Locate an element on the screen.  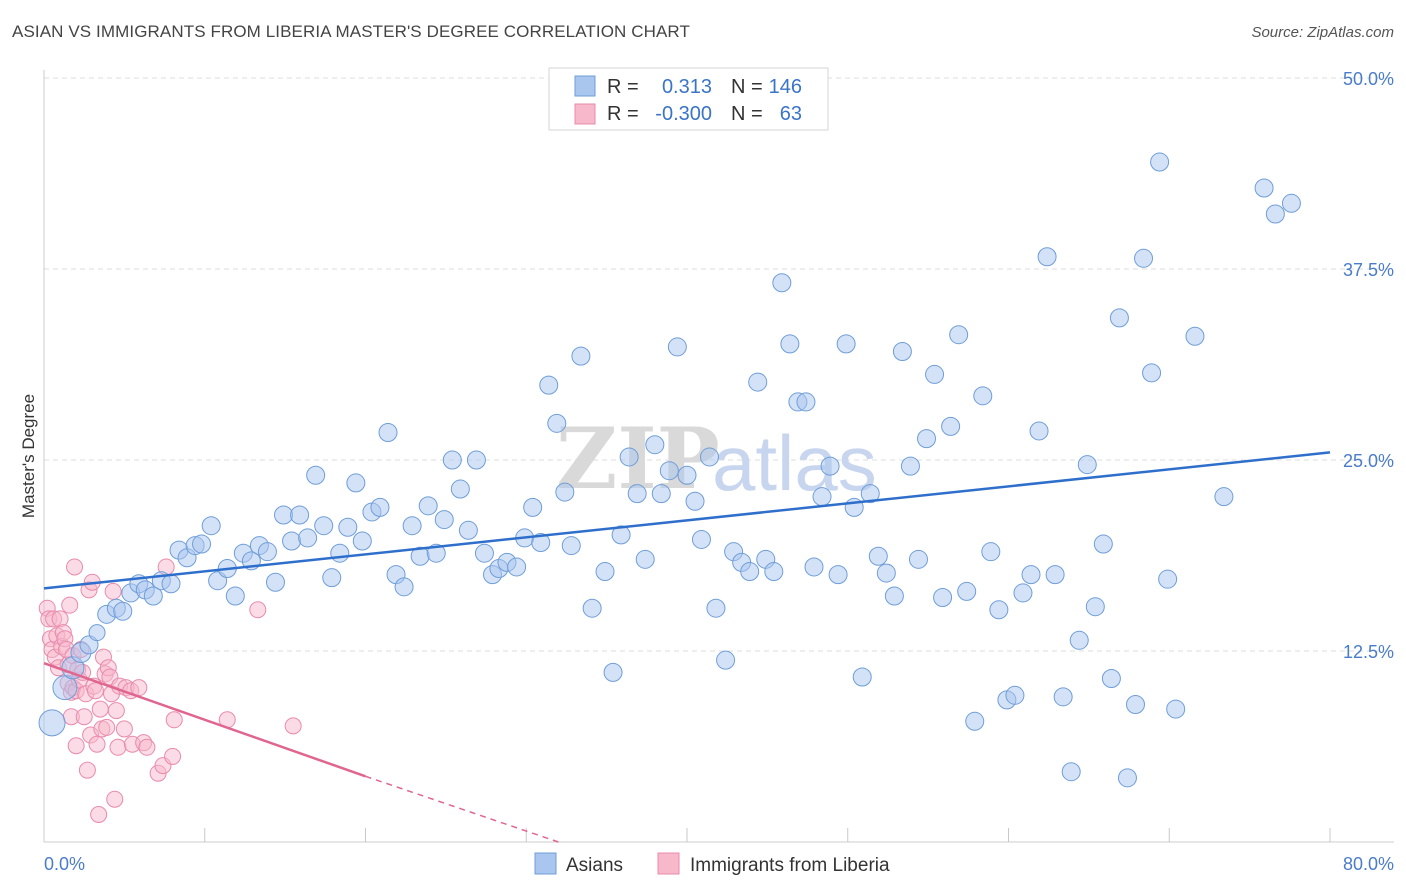
source-credit: Source: ZipAtlas.com is located at coordinates (1322, 32).